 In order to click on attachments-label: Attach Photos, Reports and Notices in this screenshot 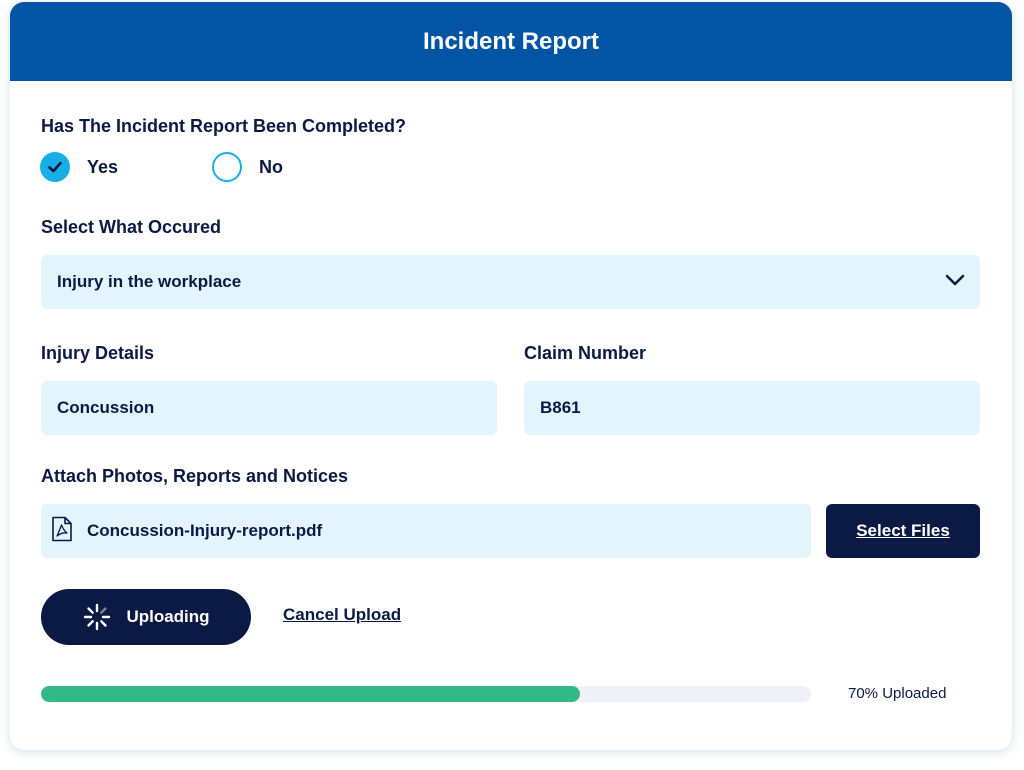, I will do `click(195, 476)`.